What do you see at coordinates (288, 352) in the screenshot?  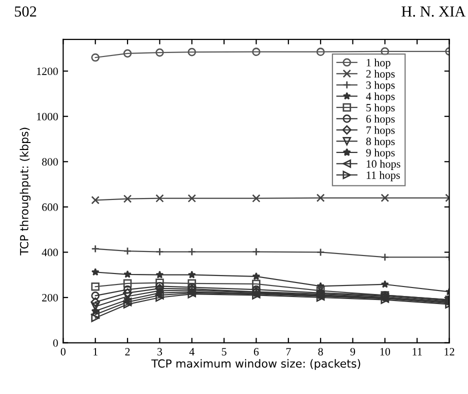 I see `x-tick-label: 7` at bounding box center [288, 352].